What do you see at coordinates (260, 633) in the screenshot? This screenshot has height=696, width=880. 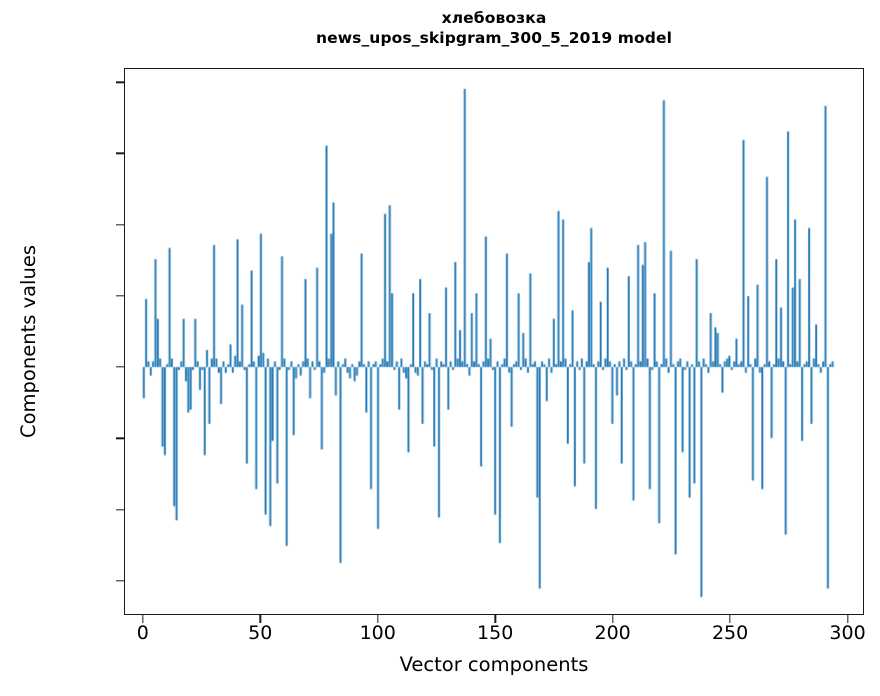 I see `x-tick-label: 50` at bounding box center [260, 633].